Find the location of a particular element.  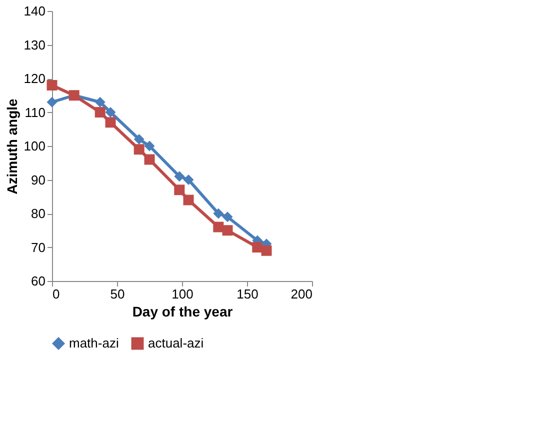

y-tick-label: 80 is located at coordinates (38, 213).